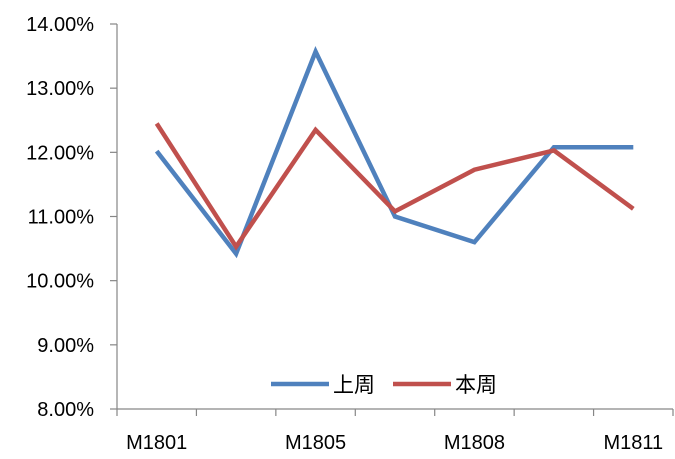  I want to click on y-tick-label: 8.00%, so click(65, 410).